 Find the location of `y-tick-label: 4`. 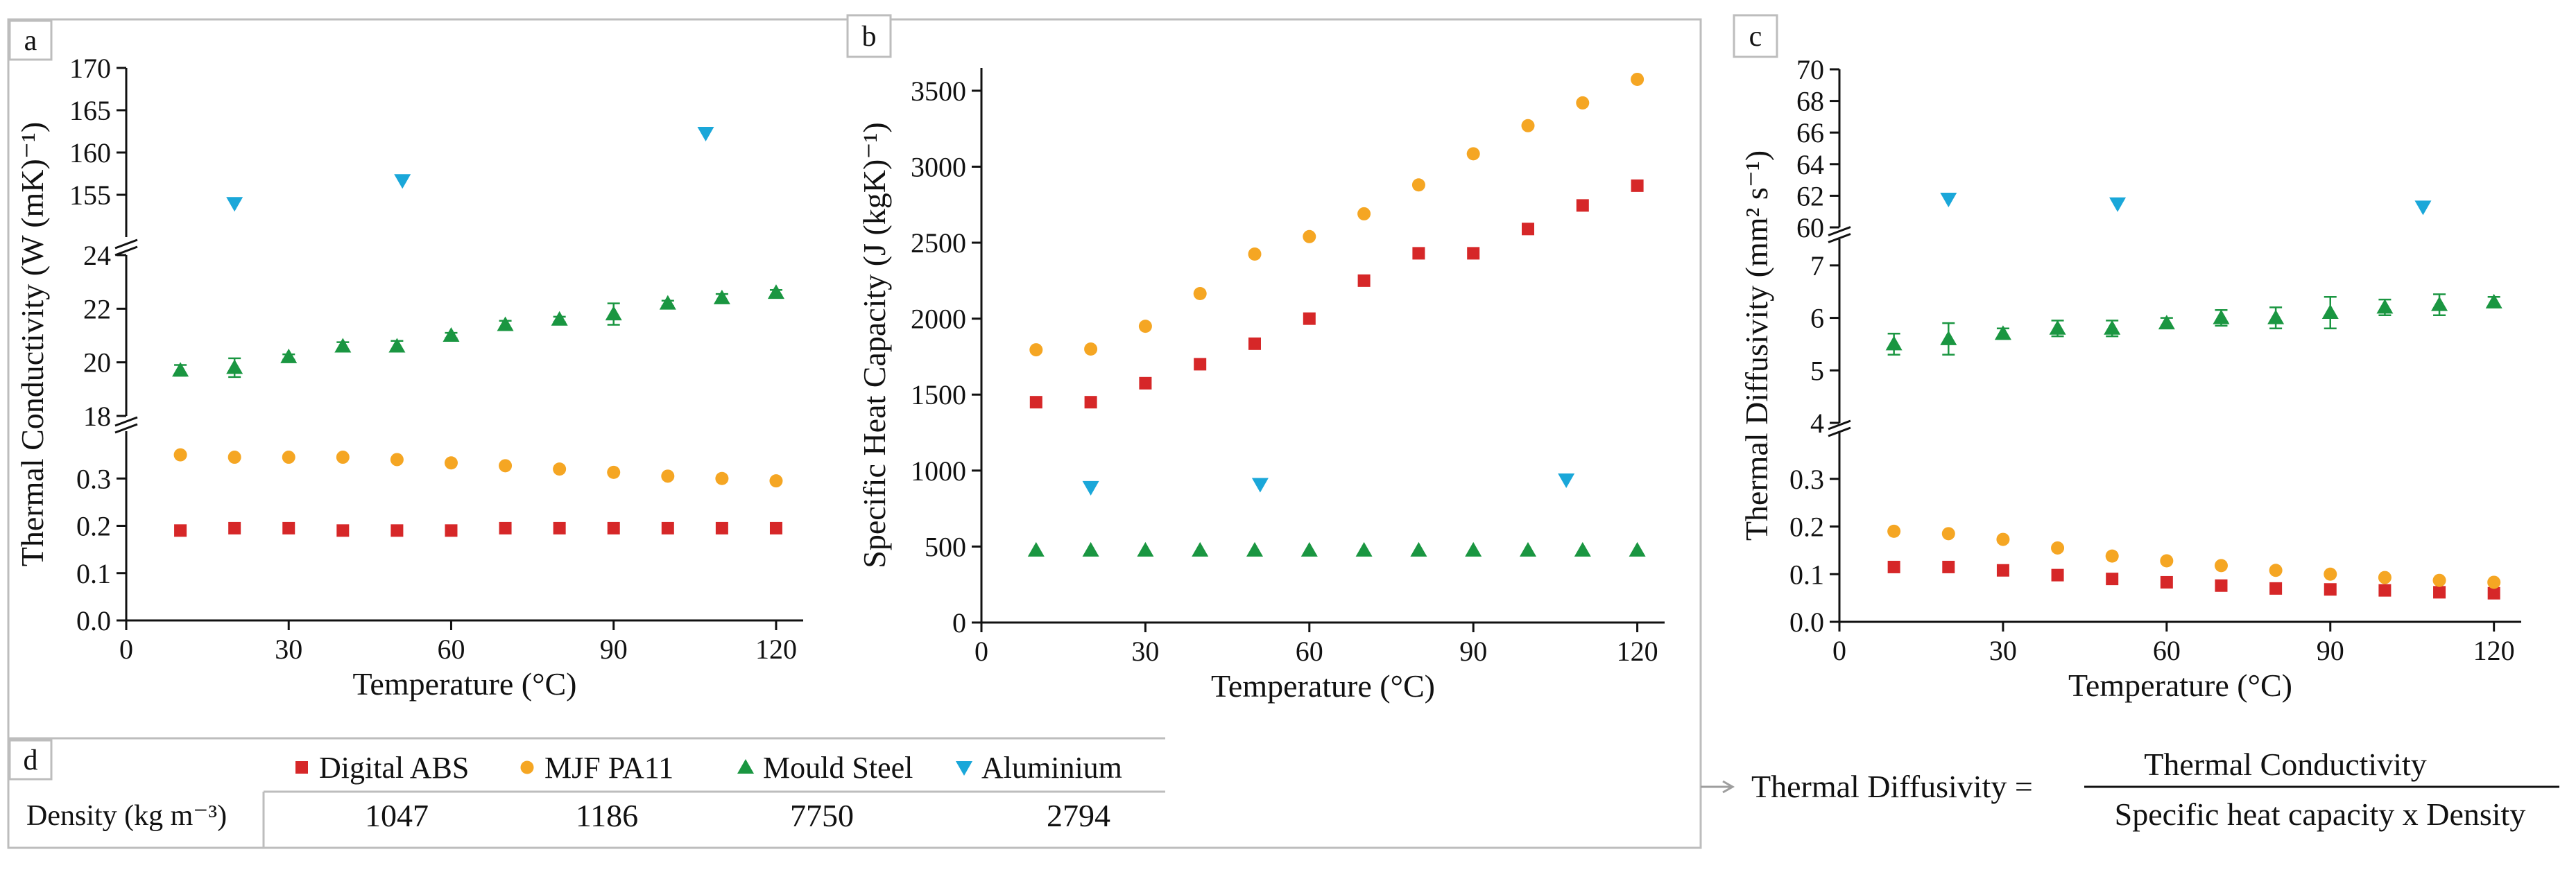

y-tick-label: 4 is located at coordinates (1817, 424).